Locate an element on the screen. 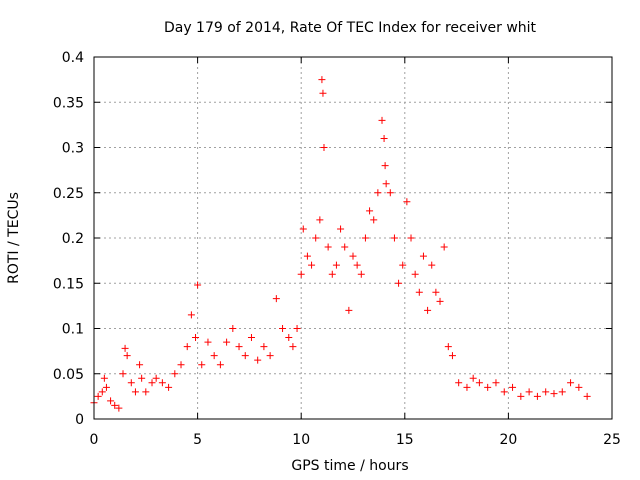 The height and width of the screenshot is (480, 640). x-tick-label: 15 is located at coordinates (405, 440).